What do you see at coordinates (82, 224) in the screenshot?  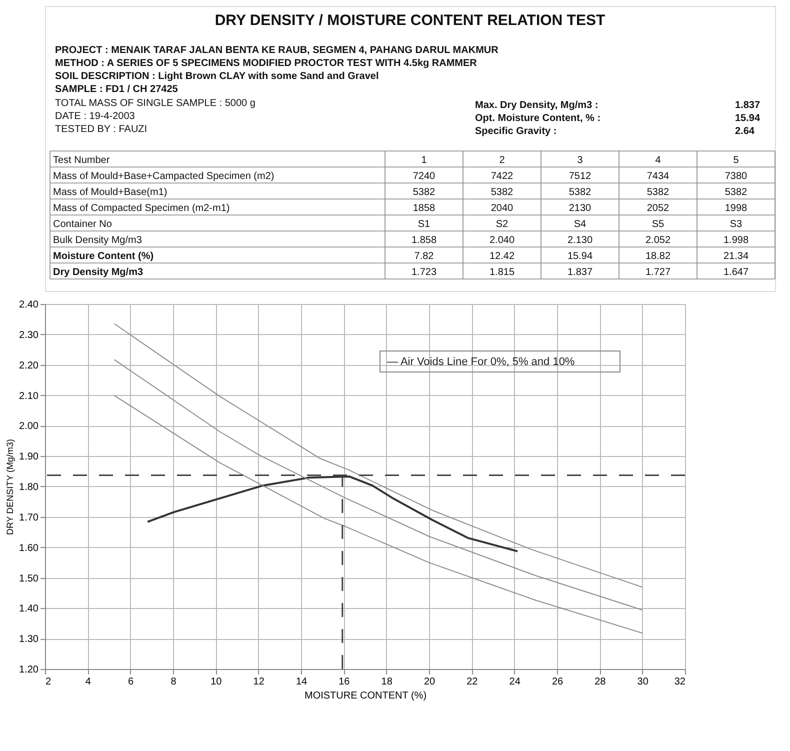 I see `text: Container No` at bounding box center [82, 224].